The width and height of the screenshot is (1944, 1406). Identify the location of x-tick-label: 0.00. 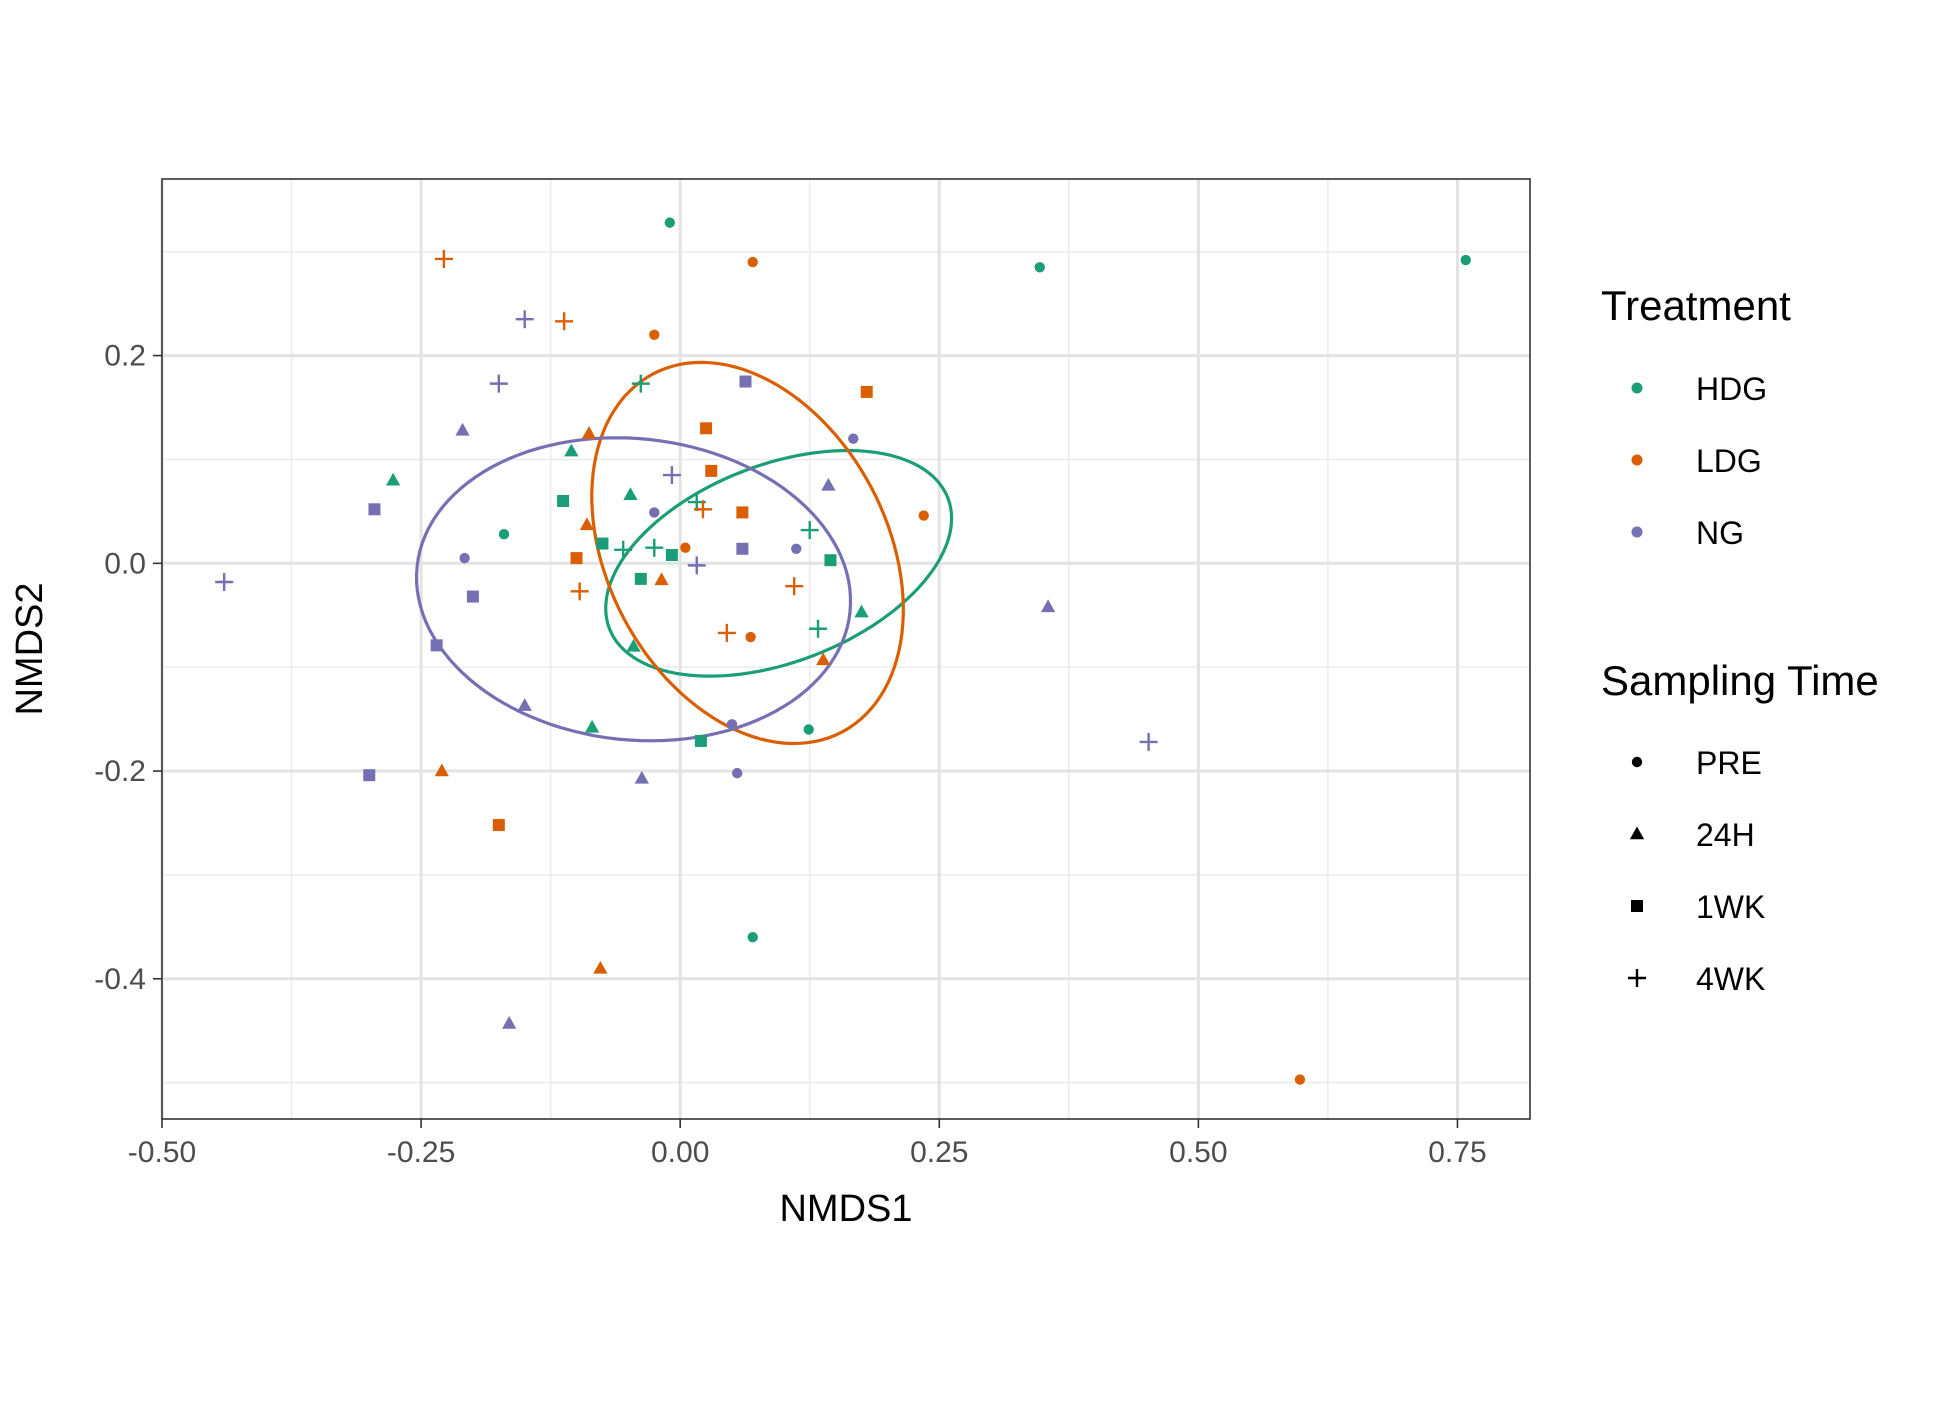
(680, 1152).